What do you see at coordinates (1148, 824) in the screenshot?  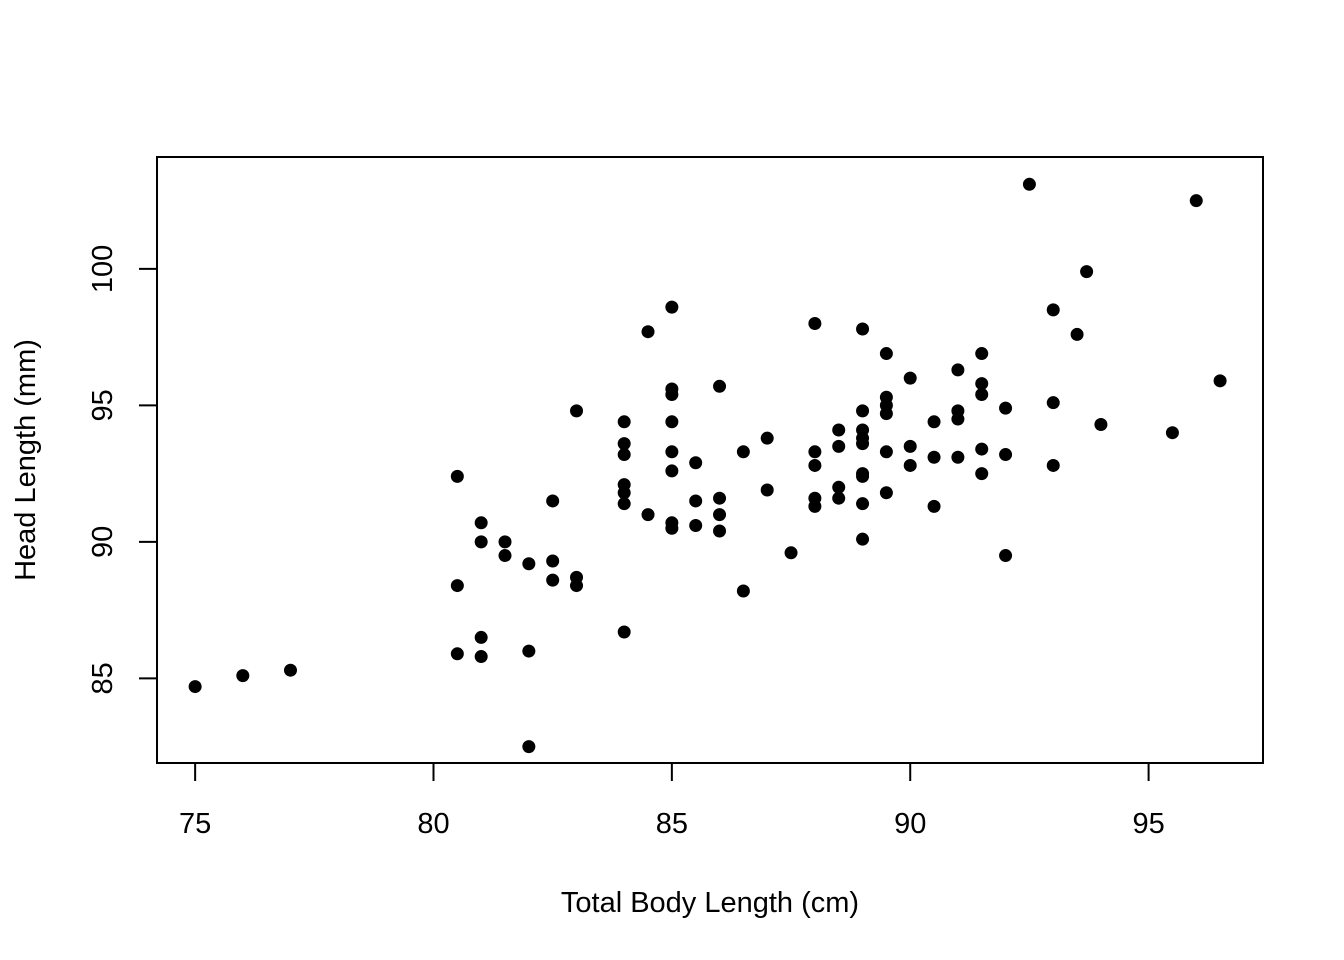 I see `x-tick-label: 95` at bounding box center [1148, 824].